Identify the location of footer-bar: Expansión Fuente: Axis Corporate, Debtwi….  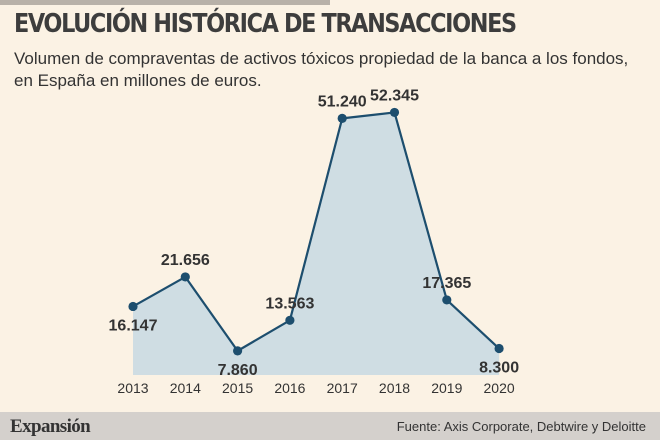
(330, 426).